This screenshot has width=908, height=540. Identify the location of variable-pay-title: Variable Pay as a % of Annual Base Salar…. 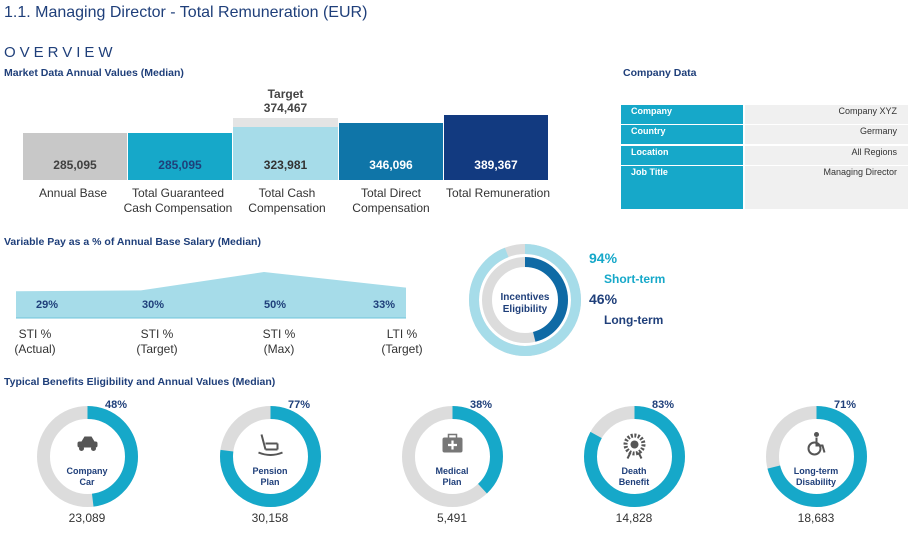
(132, 242).